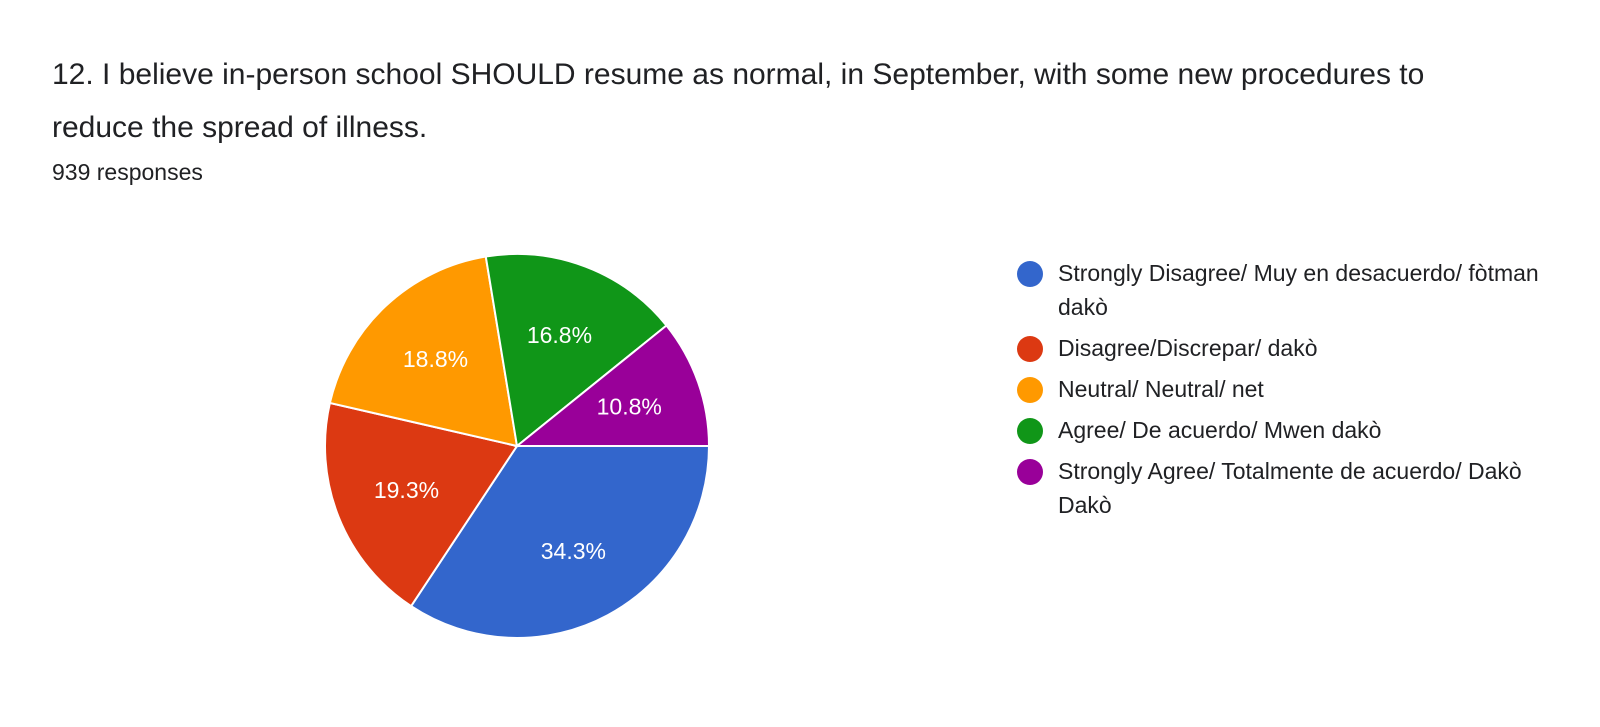 Image resolution: width=1600 pixels, height=727 pixels. What do you see at coordinates (406, 490) in the screenshot?
I see `pie-slice-label-disagree: 19.3%` at bounding box center [406, 490].